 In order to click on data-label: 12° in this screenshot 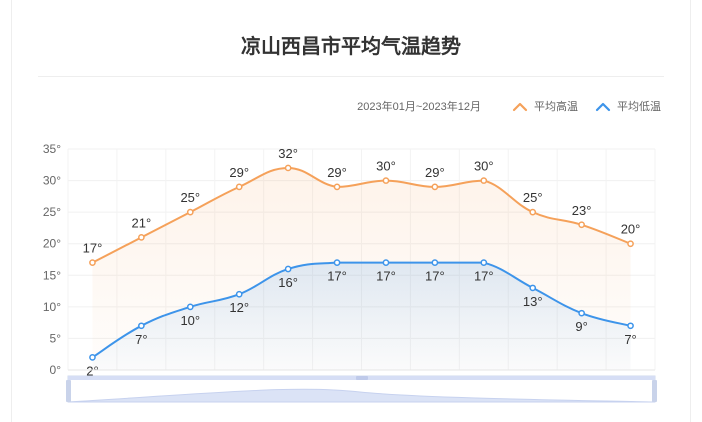, I will do `click(239, 307)`.